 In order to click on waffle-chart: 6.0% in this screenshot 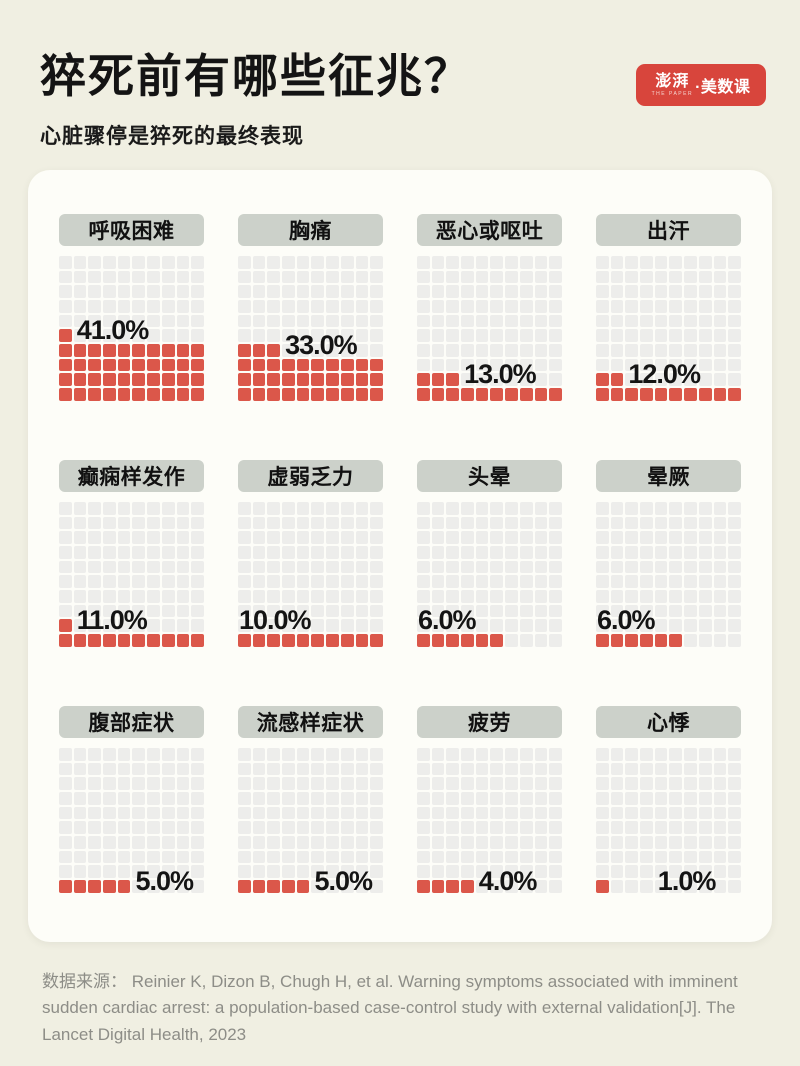, I will do `click(668, 574)`.